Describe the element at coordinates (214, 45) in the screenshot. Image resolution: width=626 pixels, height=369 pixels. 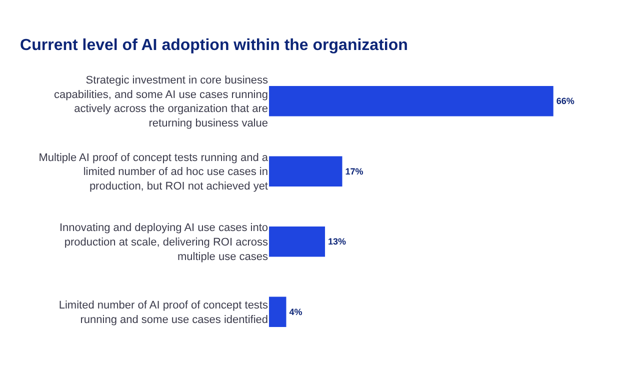
I see `chart-title: Current level of AI adoption within the organization` at that location.